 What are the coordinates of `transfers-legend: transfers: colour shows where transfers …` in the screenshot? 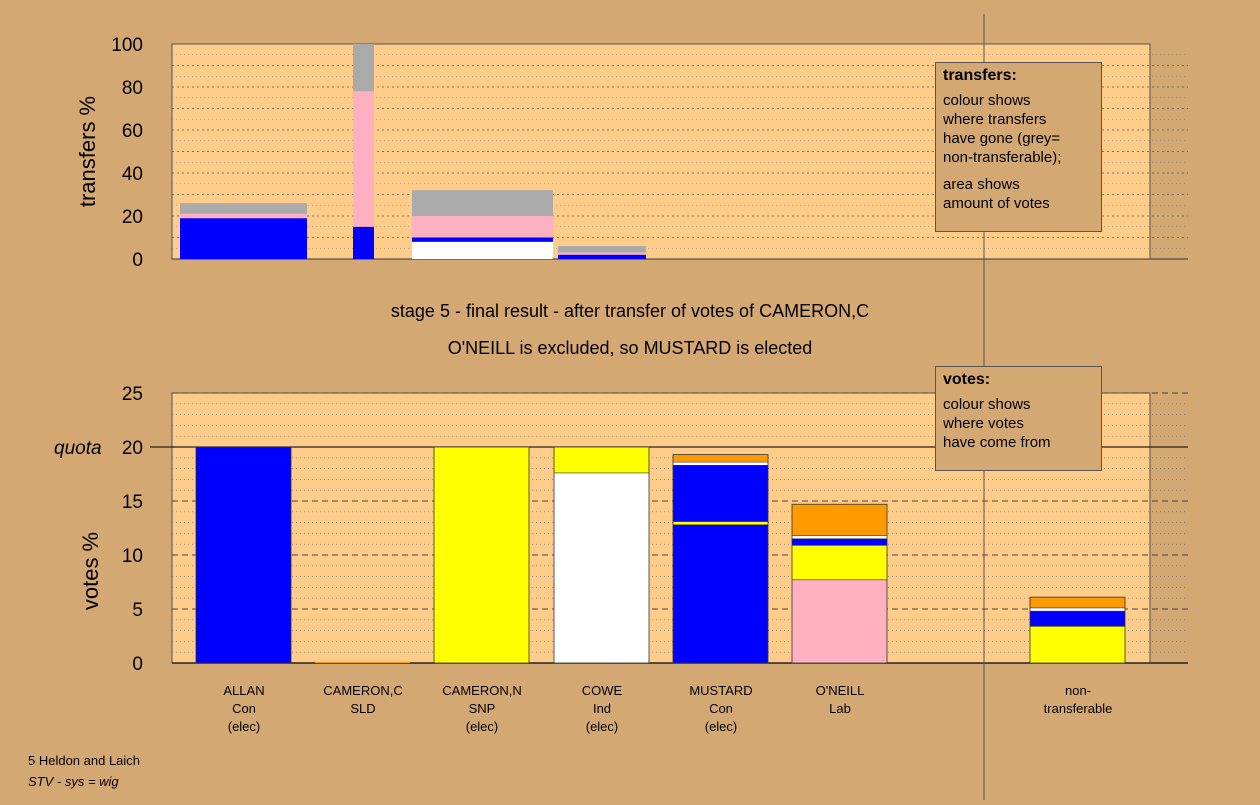 It's located at (1018, 147).